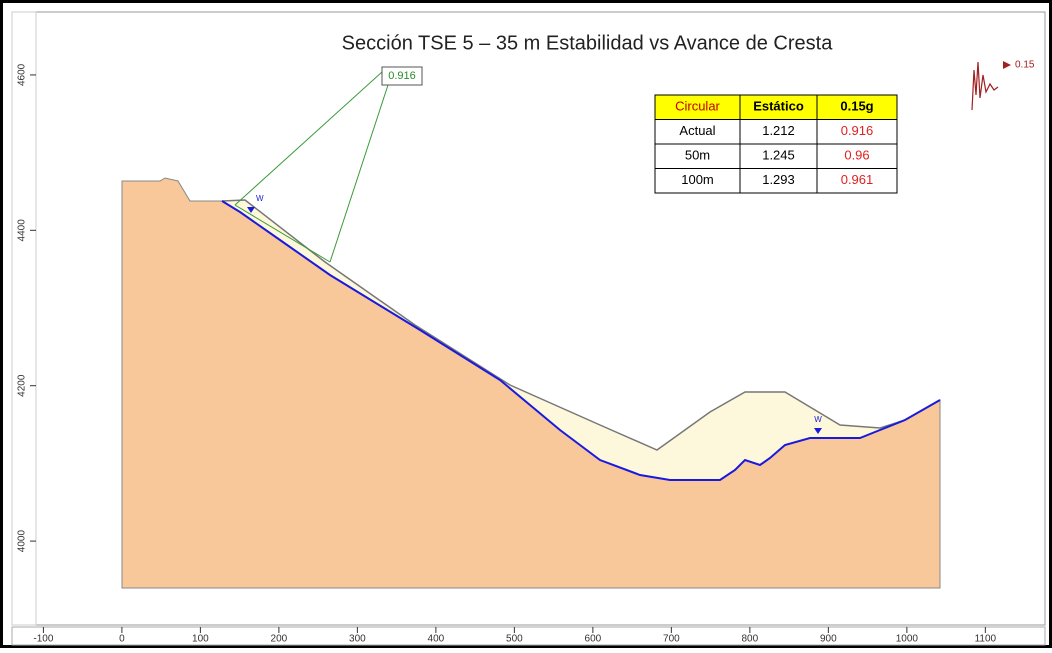  What do you see at coordinates (22, 385) in the screenshot?
I see `y-tick-label: 4200` at bounding box center [22, 385].